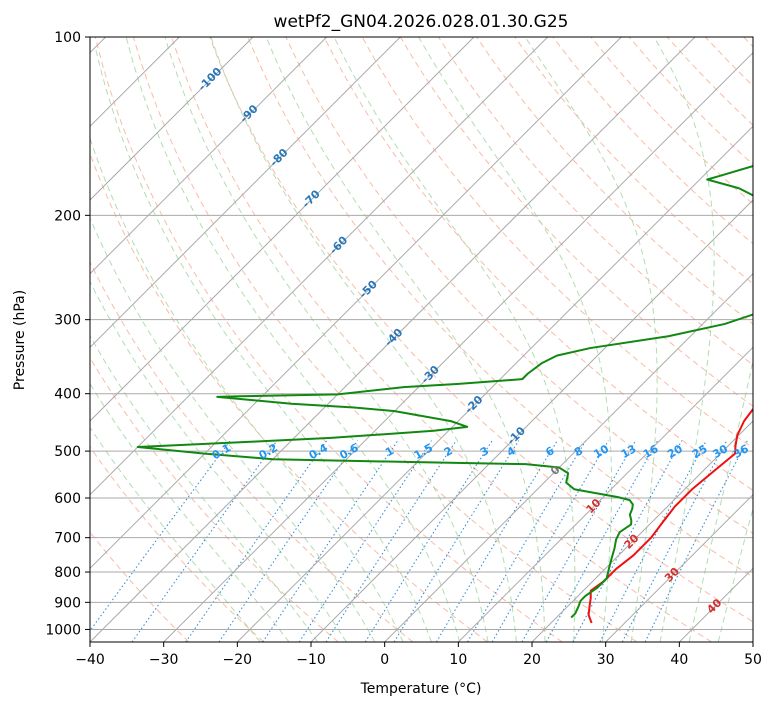  I want to click on x-tick-label: 20, so click(532, 660).